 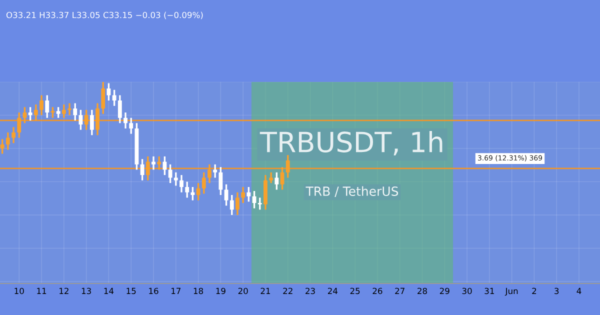 I want to click on x-tick-label: 30, so click(x=467, y=291).